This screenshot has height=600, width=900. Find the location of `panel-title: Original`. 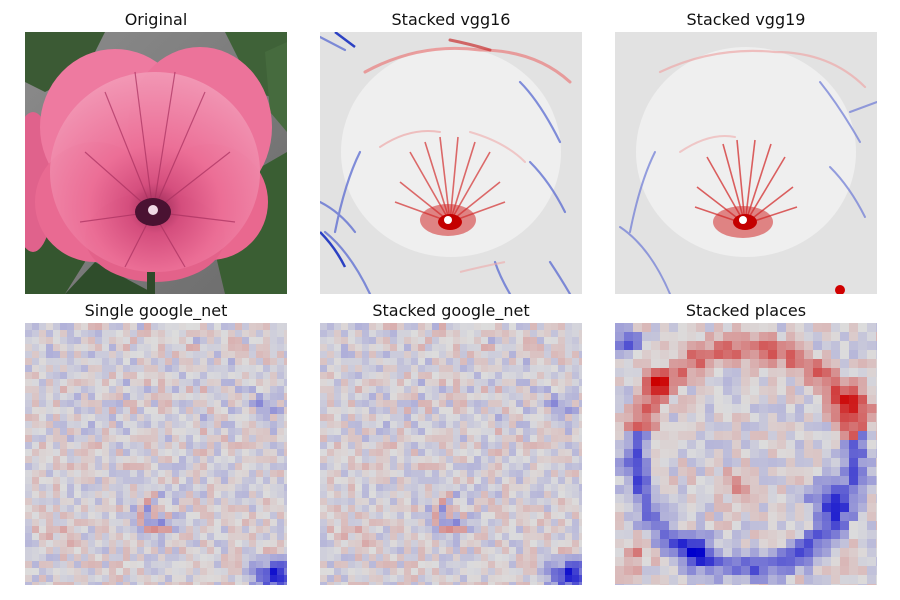

panel-title: Original is located at coordinates (156, 19).